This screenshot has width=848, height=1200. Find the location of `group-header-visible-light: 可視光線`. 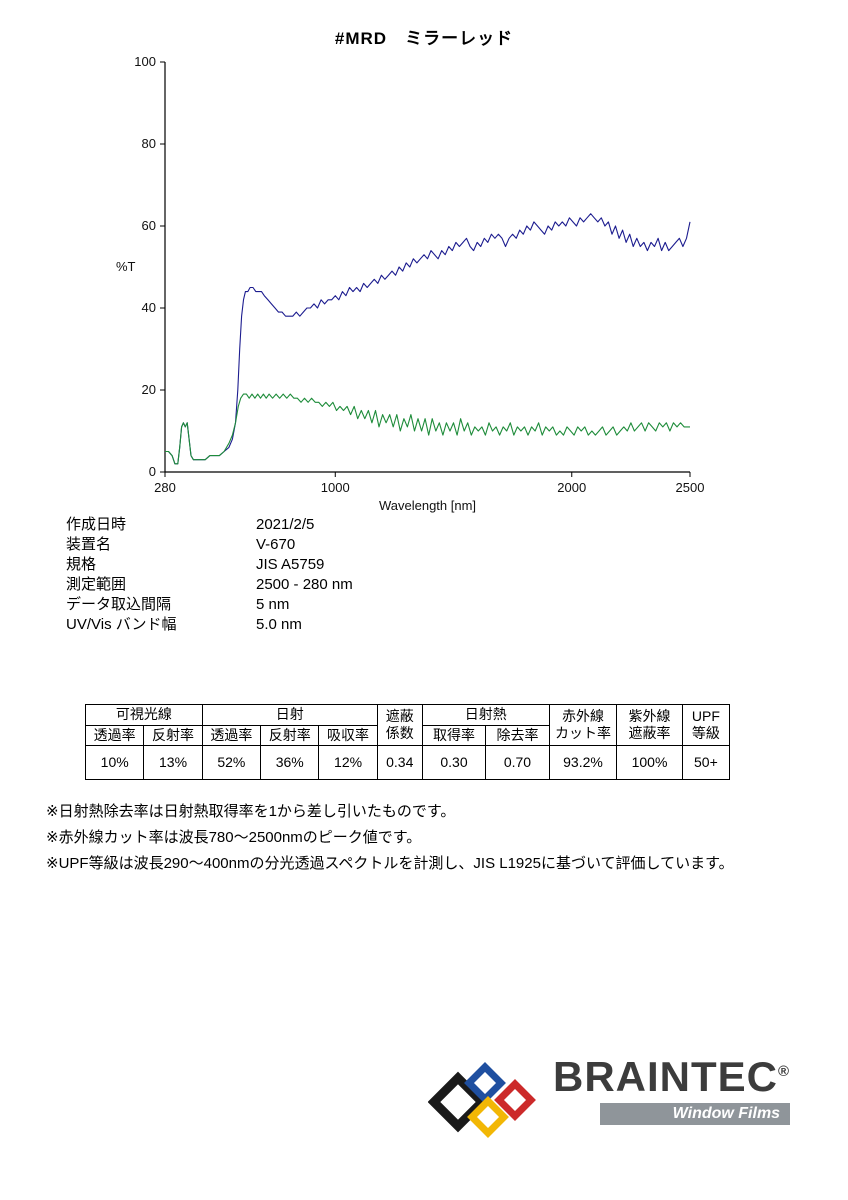

group-header-visible-light: 可視光線 is located at coordinates (144, 715).